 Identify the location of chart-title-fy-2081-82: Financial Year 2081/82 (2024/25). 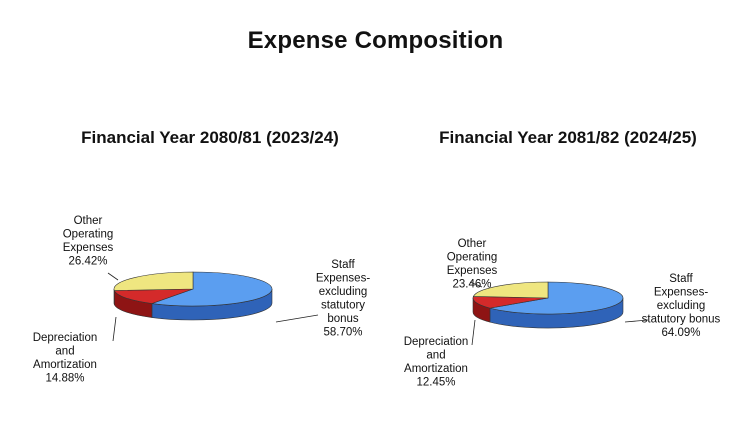
(568, 137).